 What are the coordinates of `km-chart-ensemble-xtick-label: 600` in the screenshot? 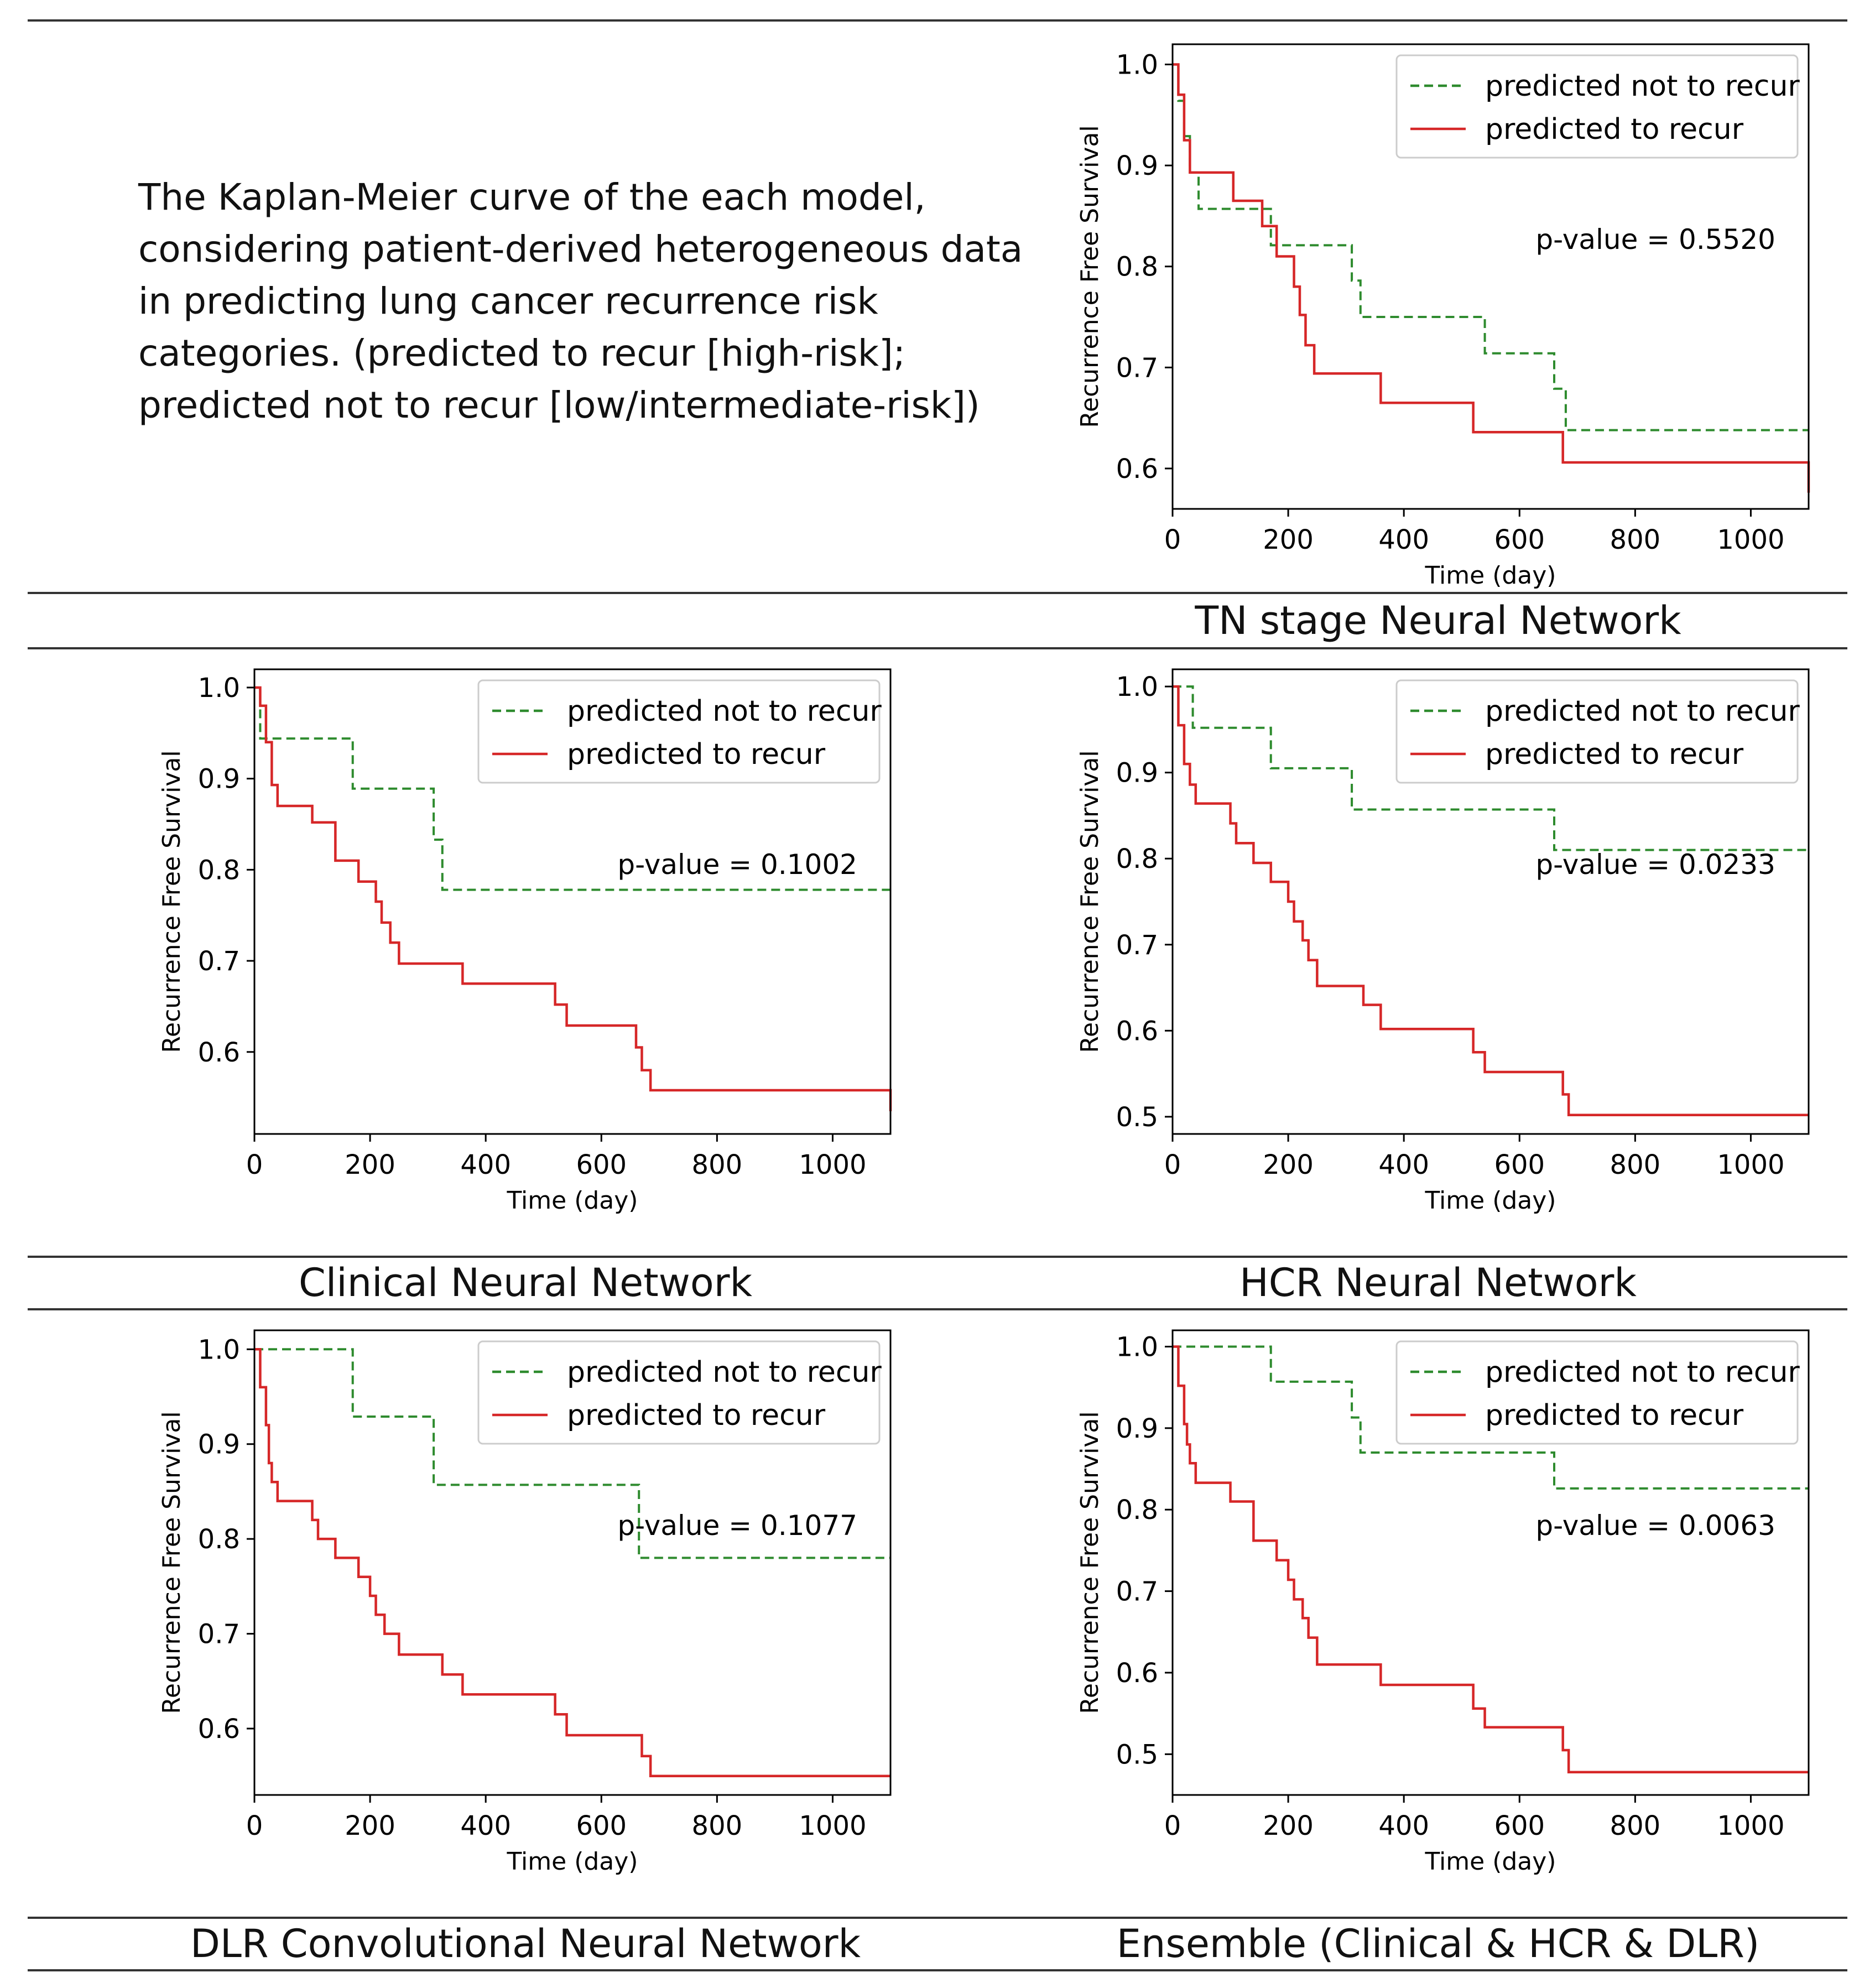 It's located at (1519, 1825).